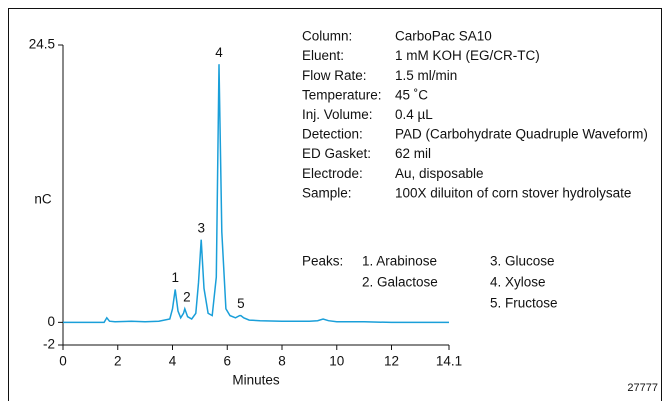 Image resolution: width=670 pixels, height=401 pixels. Describe the element at coordinates (414, 114) in the screenshot. I see `condition-value: 0.4 µL` at that location.